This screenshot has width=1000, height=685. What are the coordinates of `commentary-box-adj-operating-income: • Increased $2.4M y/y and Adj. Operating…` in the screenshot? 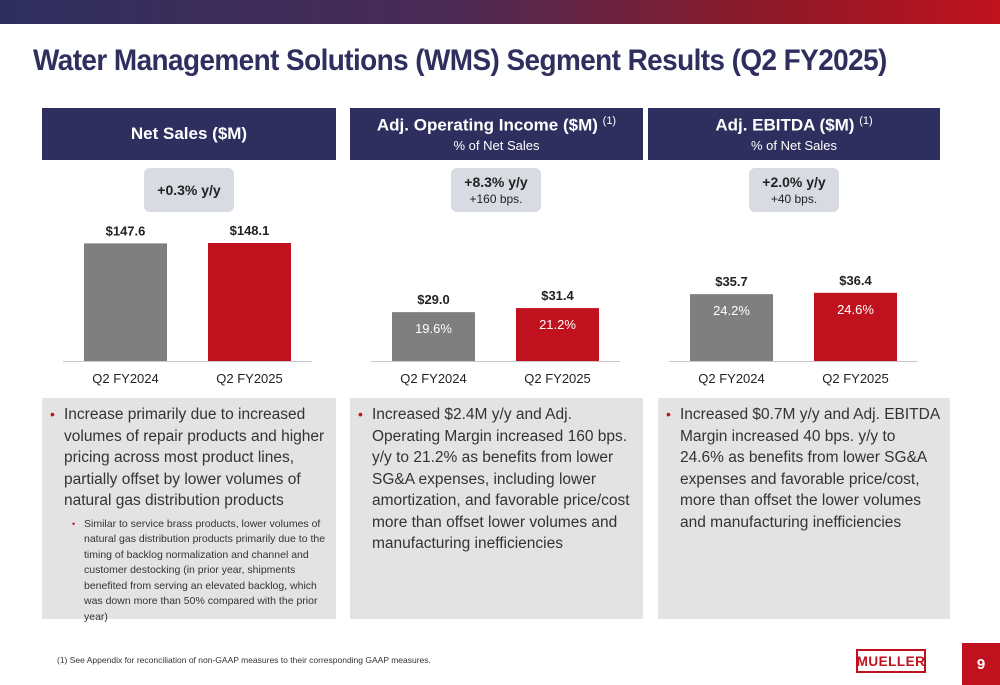 It's located at (496, 508).